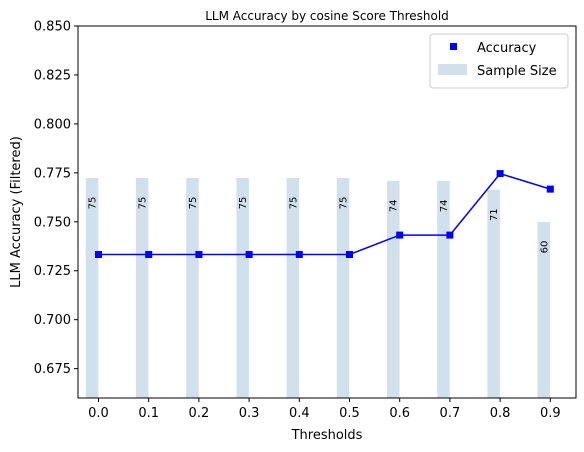  I want to click on y-tick-label: 0.700, so click(52, 320).